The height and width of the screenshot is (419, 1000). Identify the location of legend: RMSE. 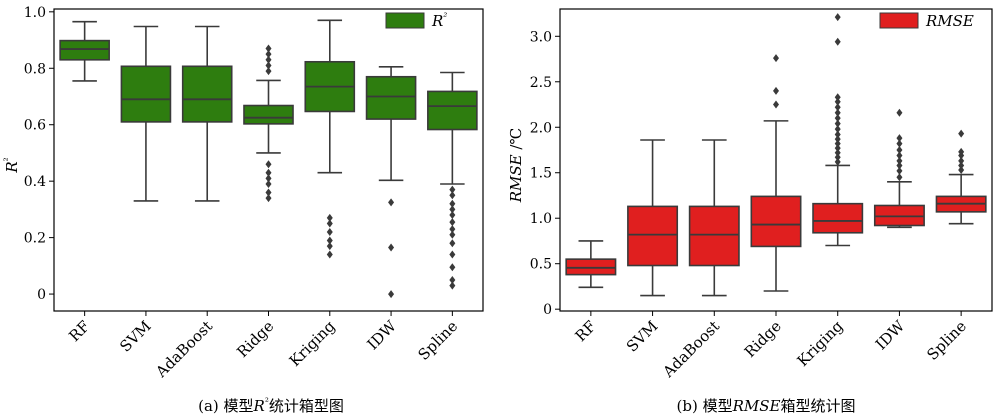
(926, 21).